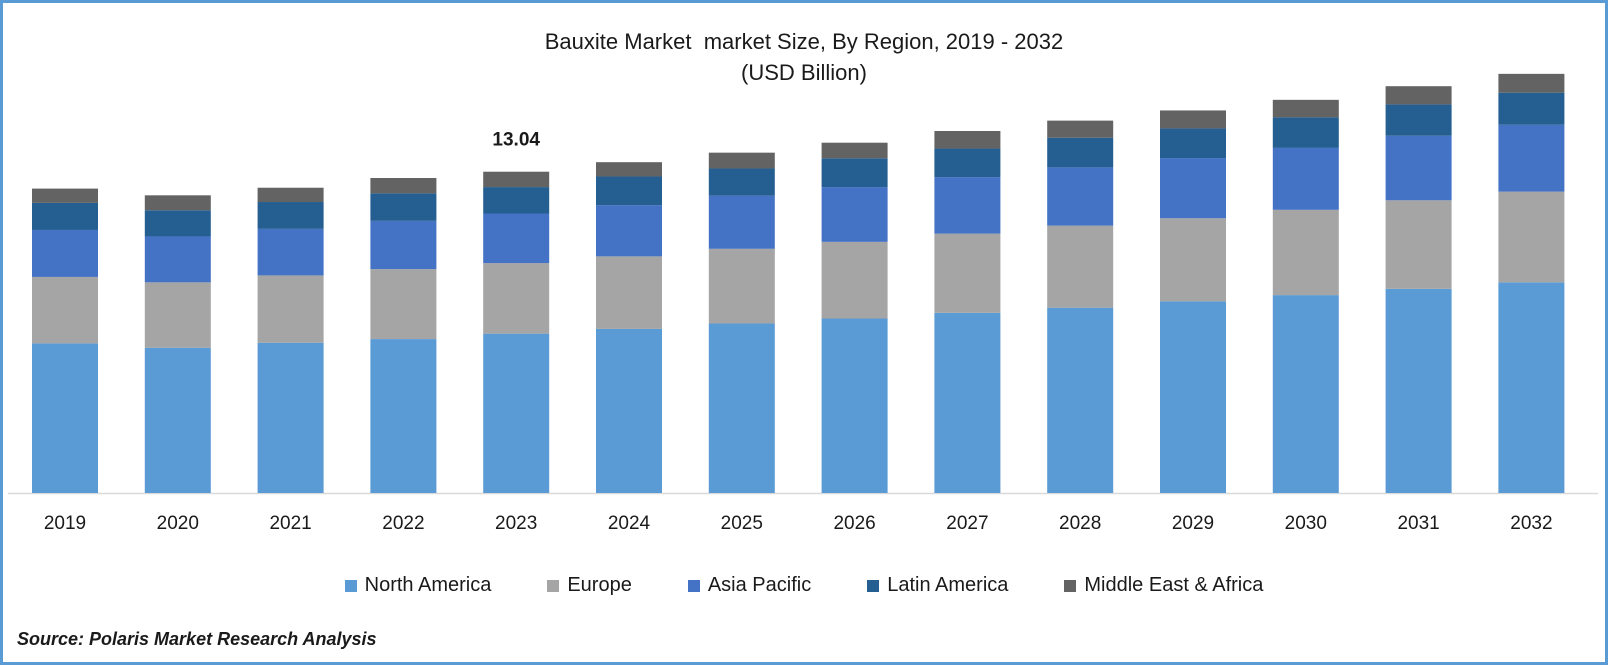 This screenshot has height=665, width=1608. Describe the element at coordinates (177, 203) in the screenshot. I see `bar-segment-middle-east-africa-2020` at that location.